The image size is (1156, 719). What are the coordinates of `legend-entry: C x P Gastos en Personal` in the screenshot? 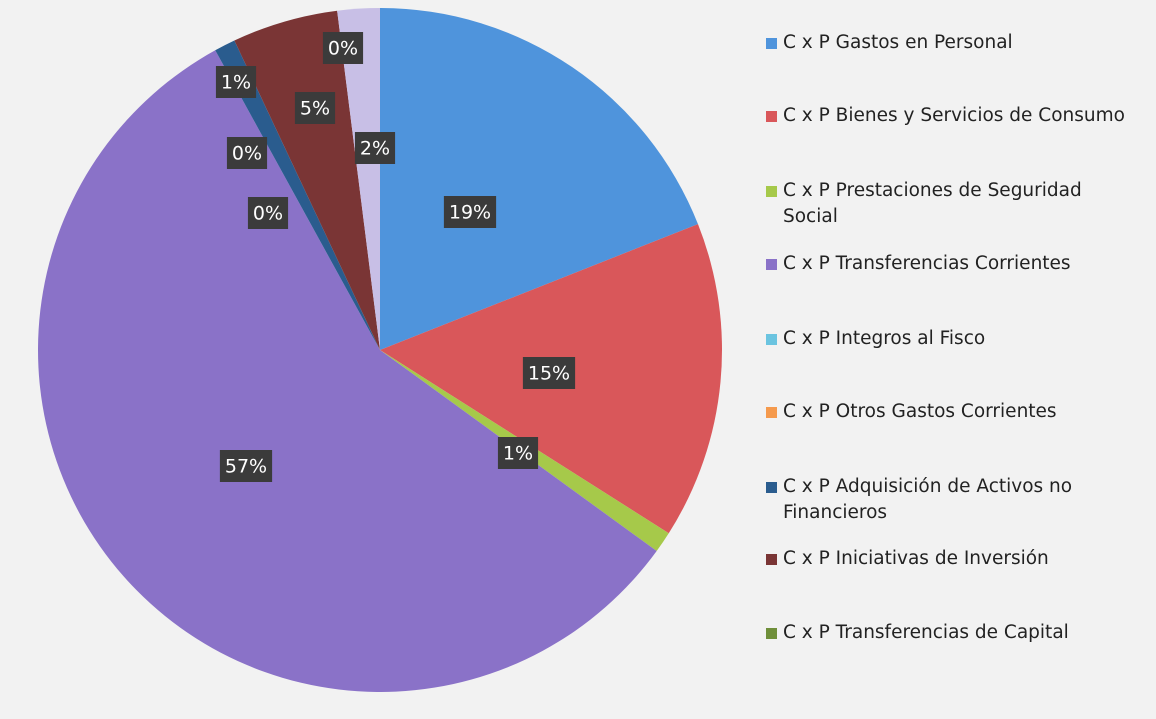 It's located at (952, 43).